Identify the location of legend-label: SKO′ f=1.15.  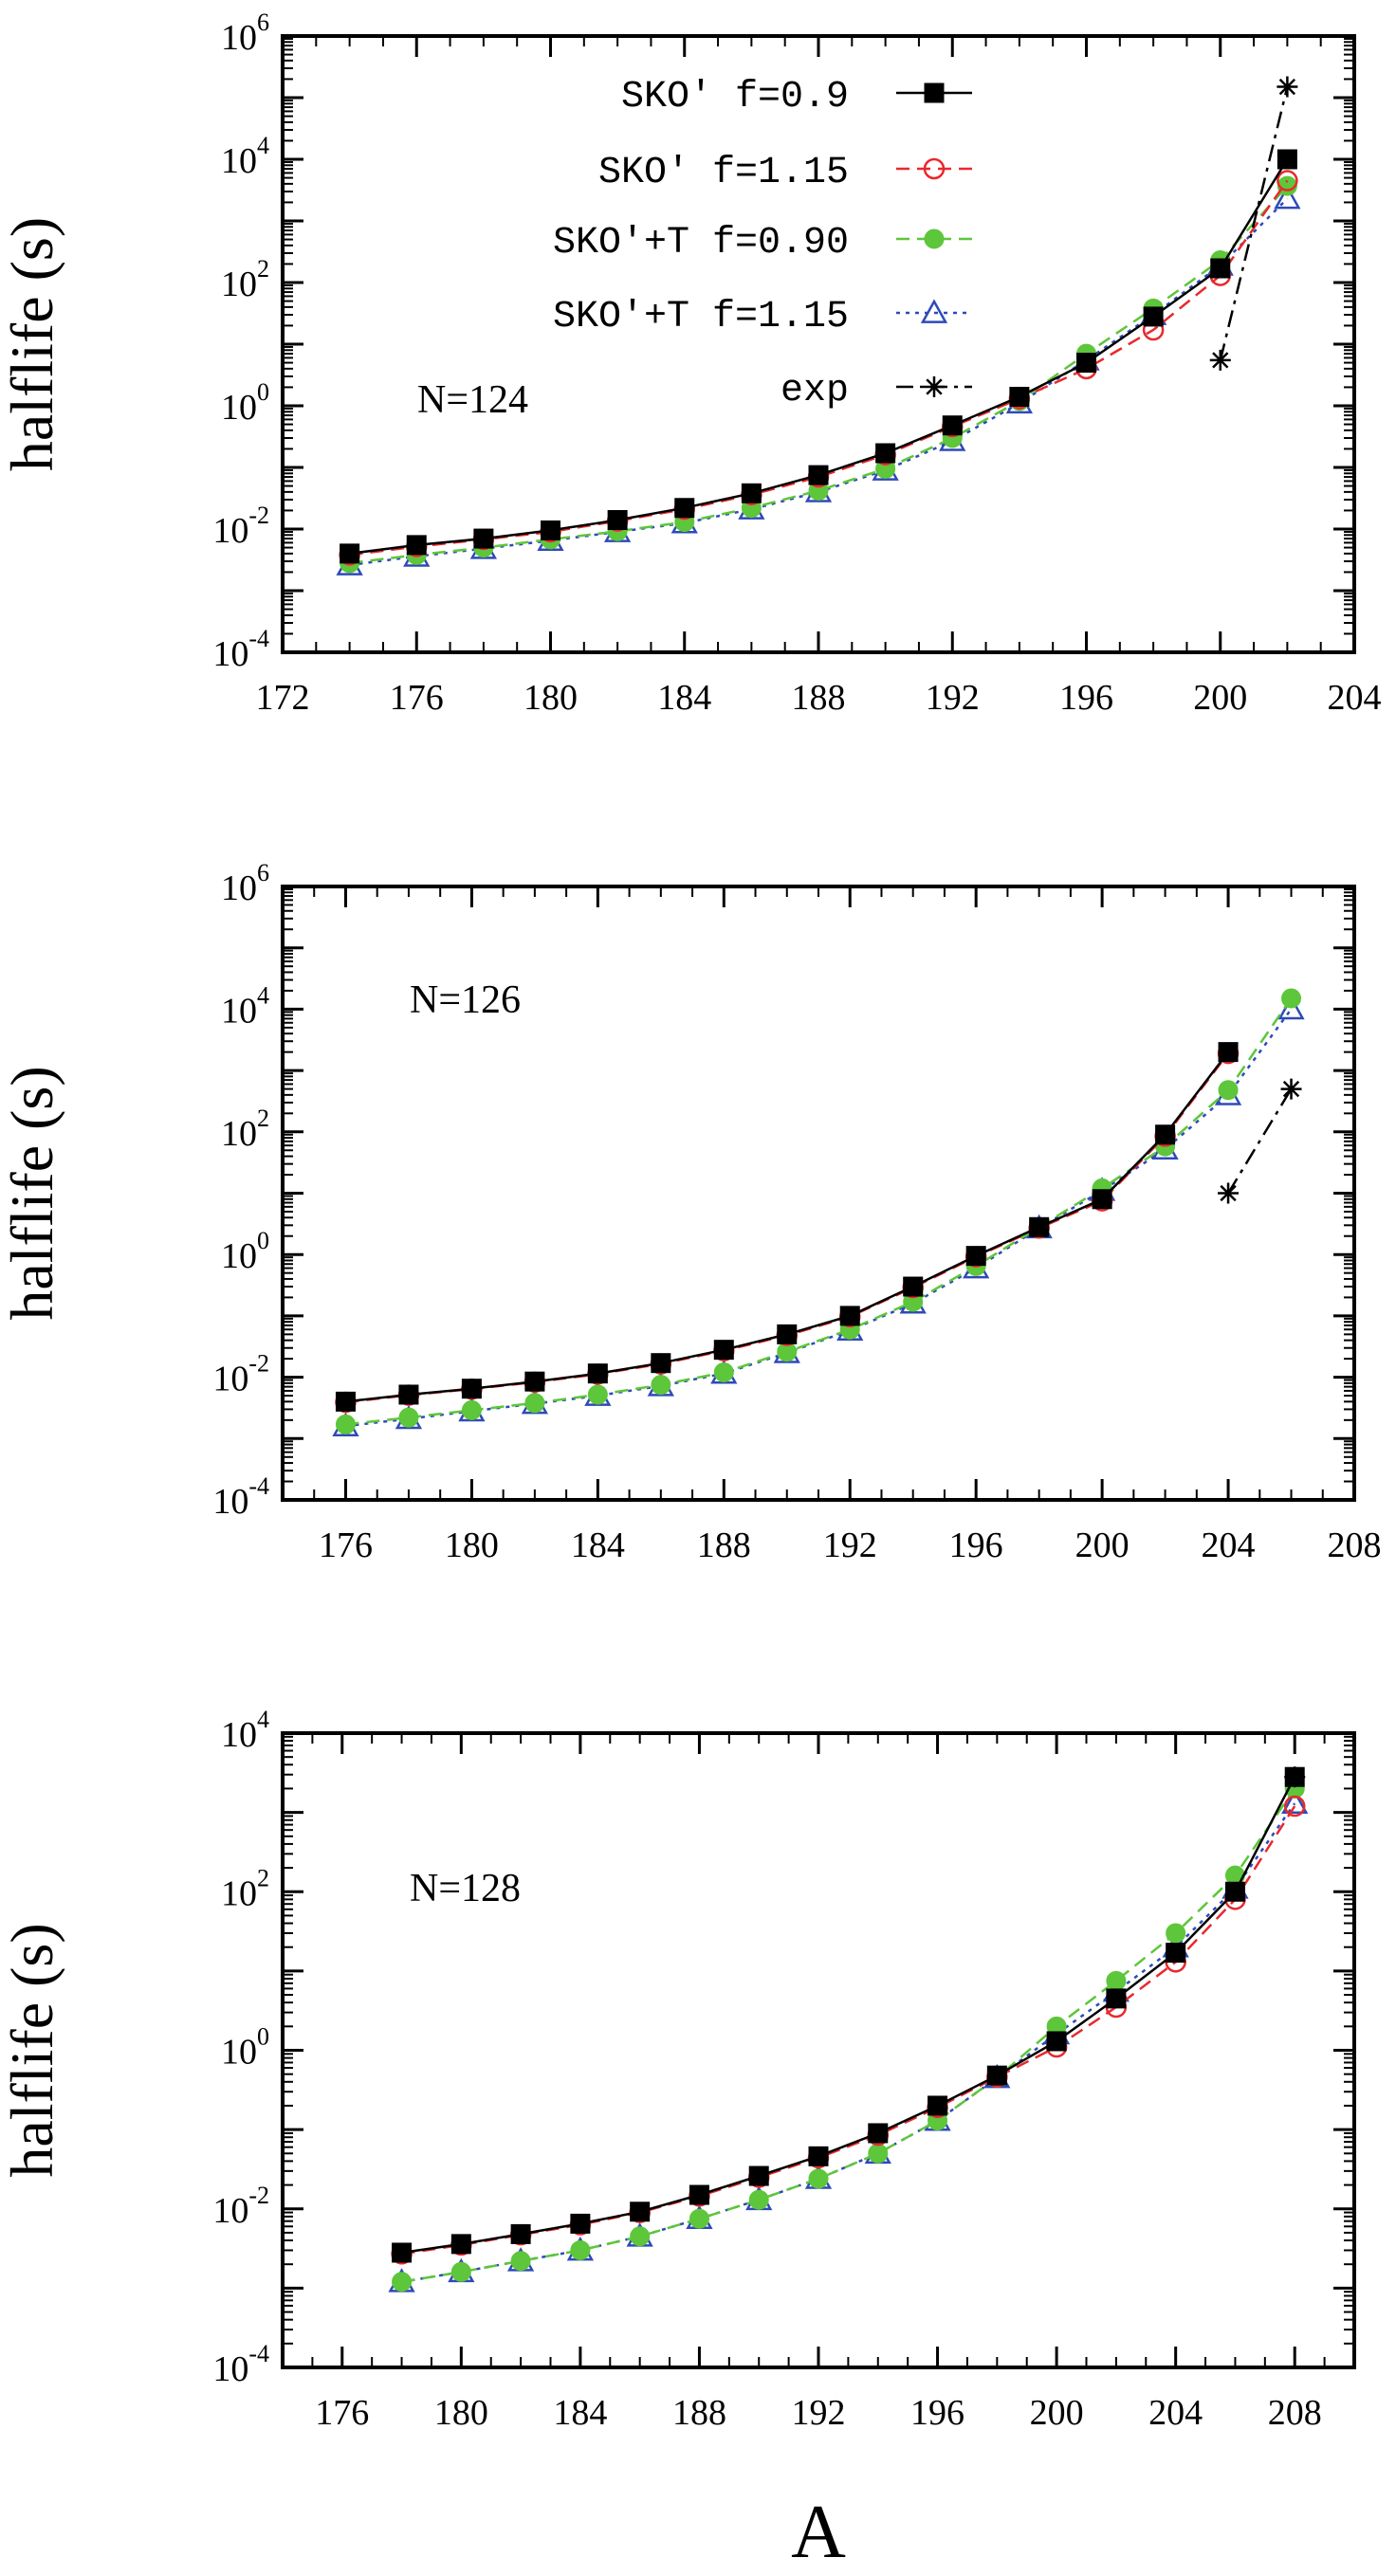
(723, 173).